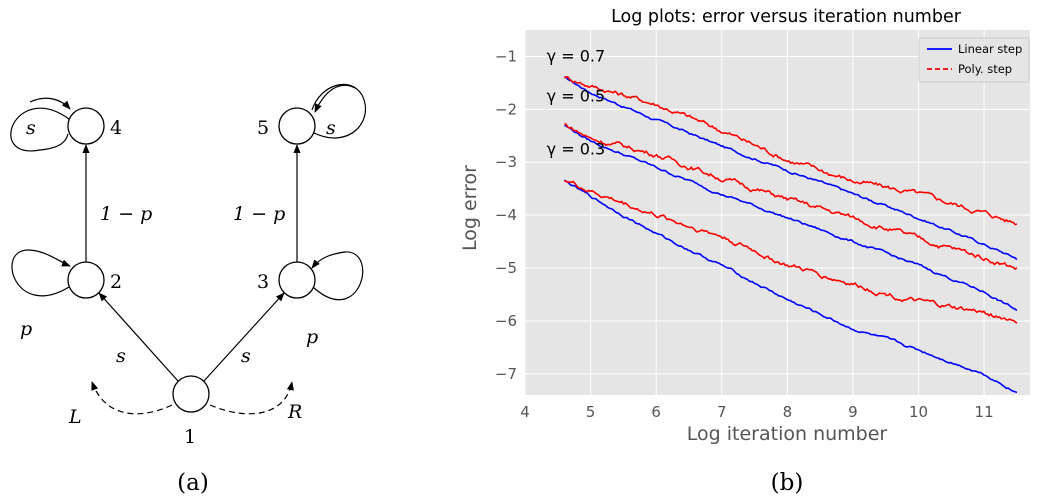 The image size is (1046, 501). Describe the element at coordinates (974, 60) in the screenshot. I see `legend: Linear step Poly. step` at that location.